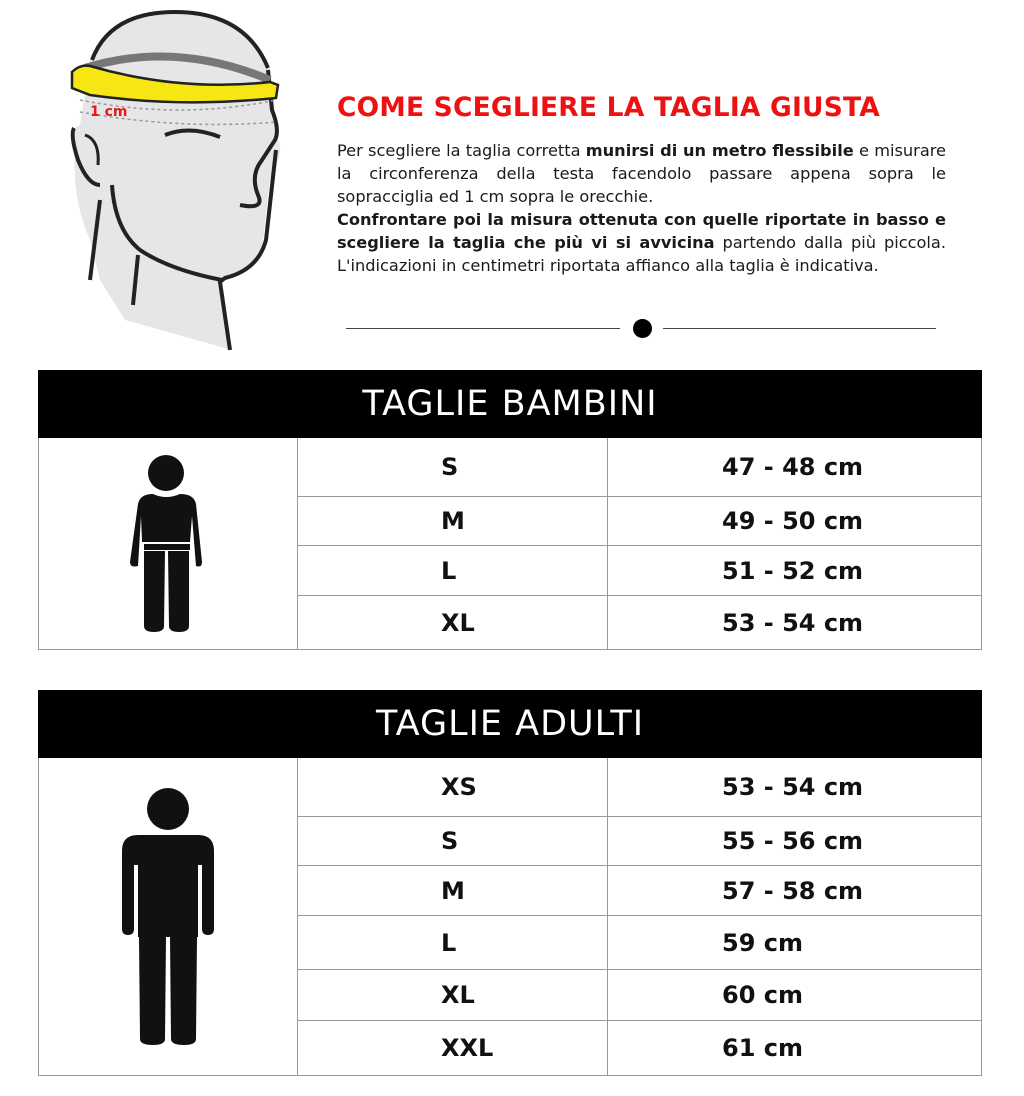 This screenshot has width=1024, height=1096. I want to click on size-row: M 49 - 50 cm, so click(639, 521).